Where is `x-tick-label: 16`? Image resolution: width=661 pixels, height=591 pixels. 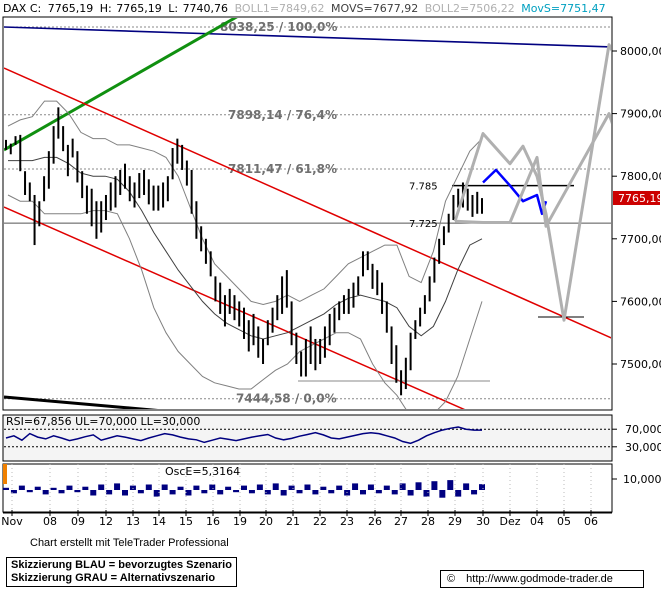 x-tick-label: 16 is located at coordinates (213, 521).